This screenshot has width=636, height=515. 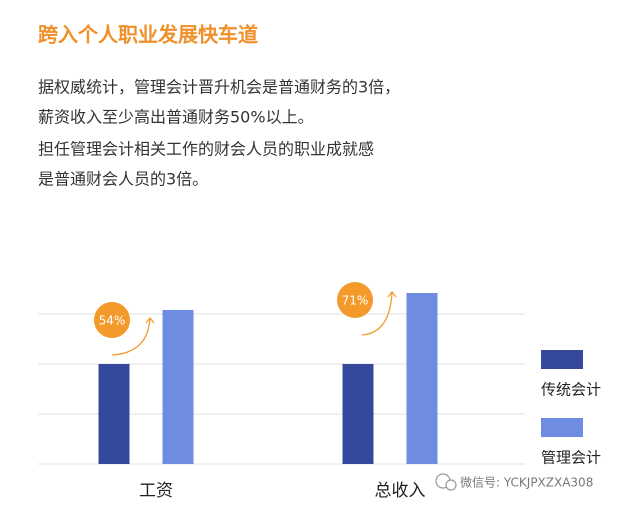 I want to click on paragraph-line: 薪资收入至少高出普通财务50%以上。, so click(x=176, y=117).